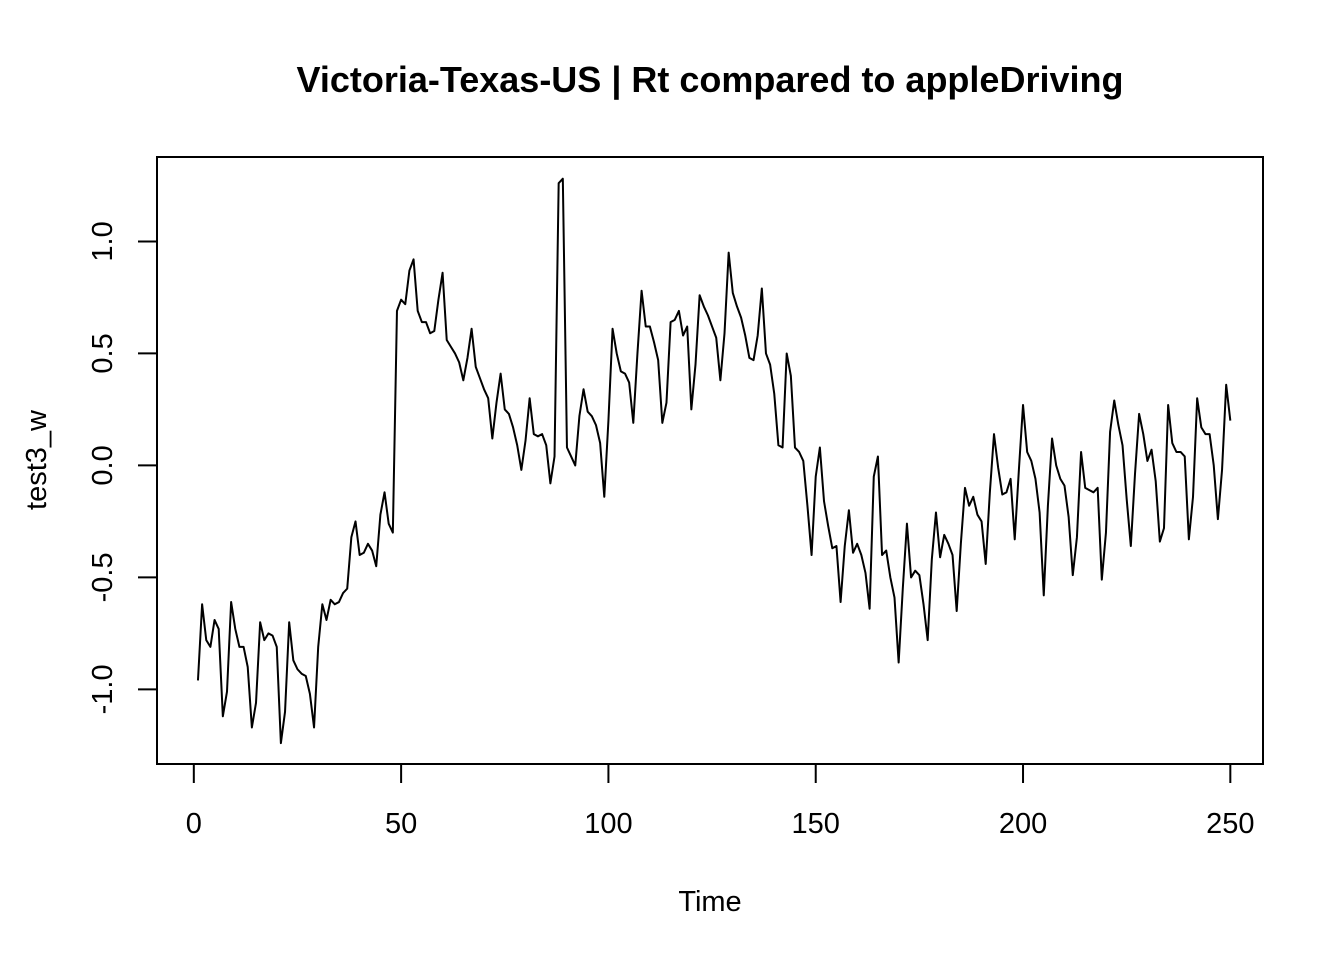 The height and width of the screenshot is (960, 1344). I want to click on y-tick-label: 0.5, so click(103, 353).